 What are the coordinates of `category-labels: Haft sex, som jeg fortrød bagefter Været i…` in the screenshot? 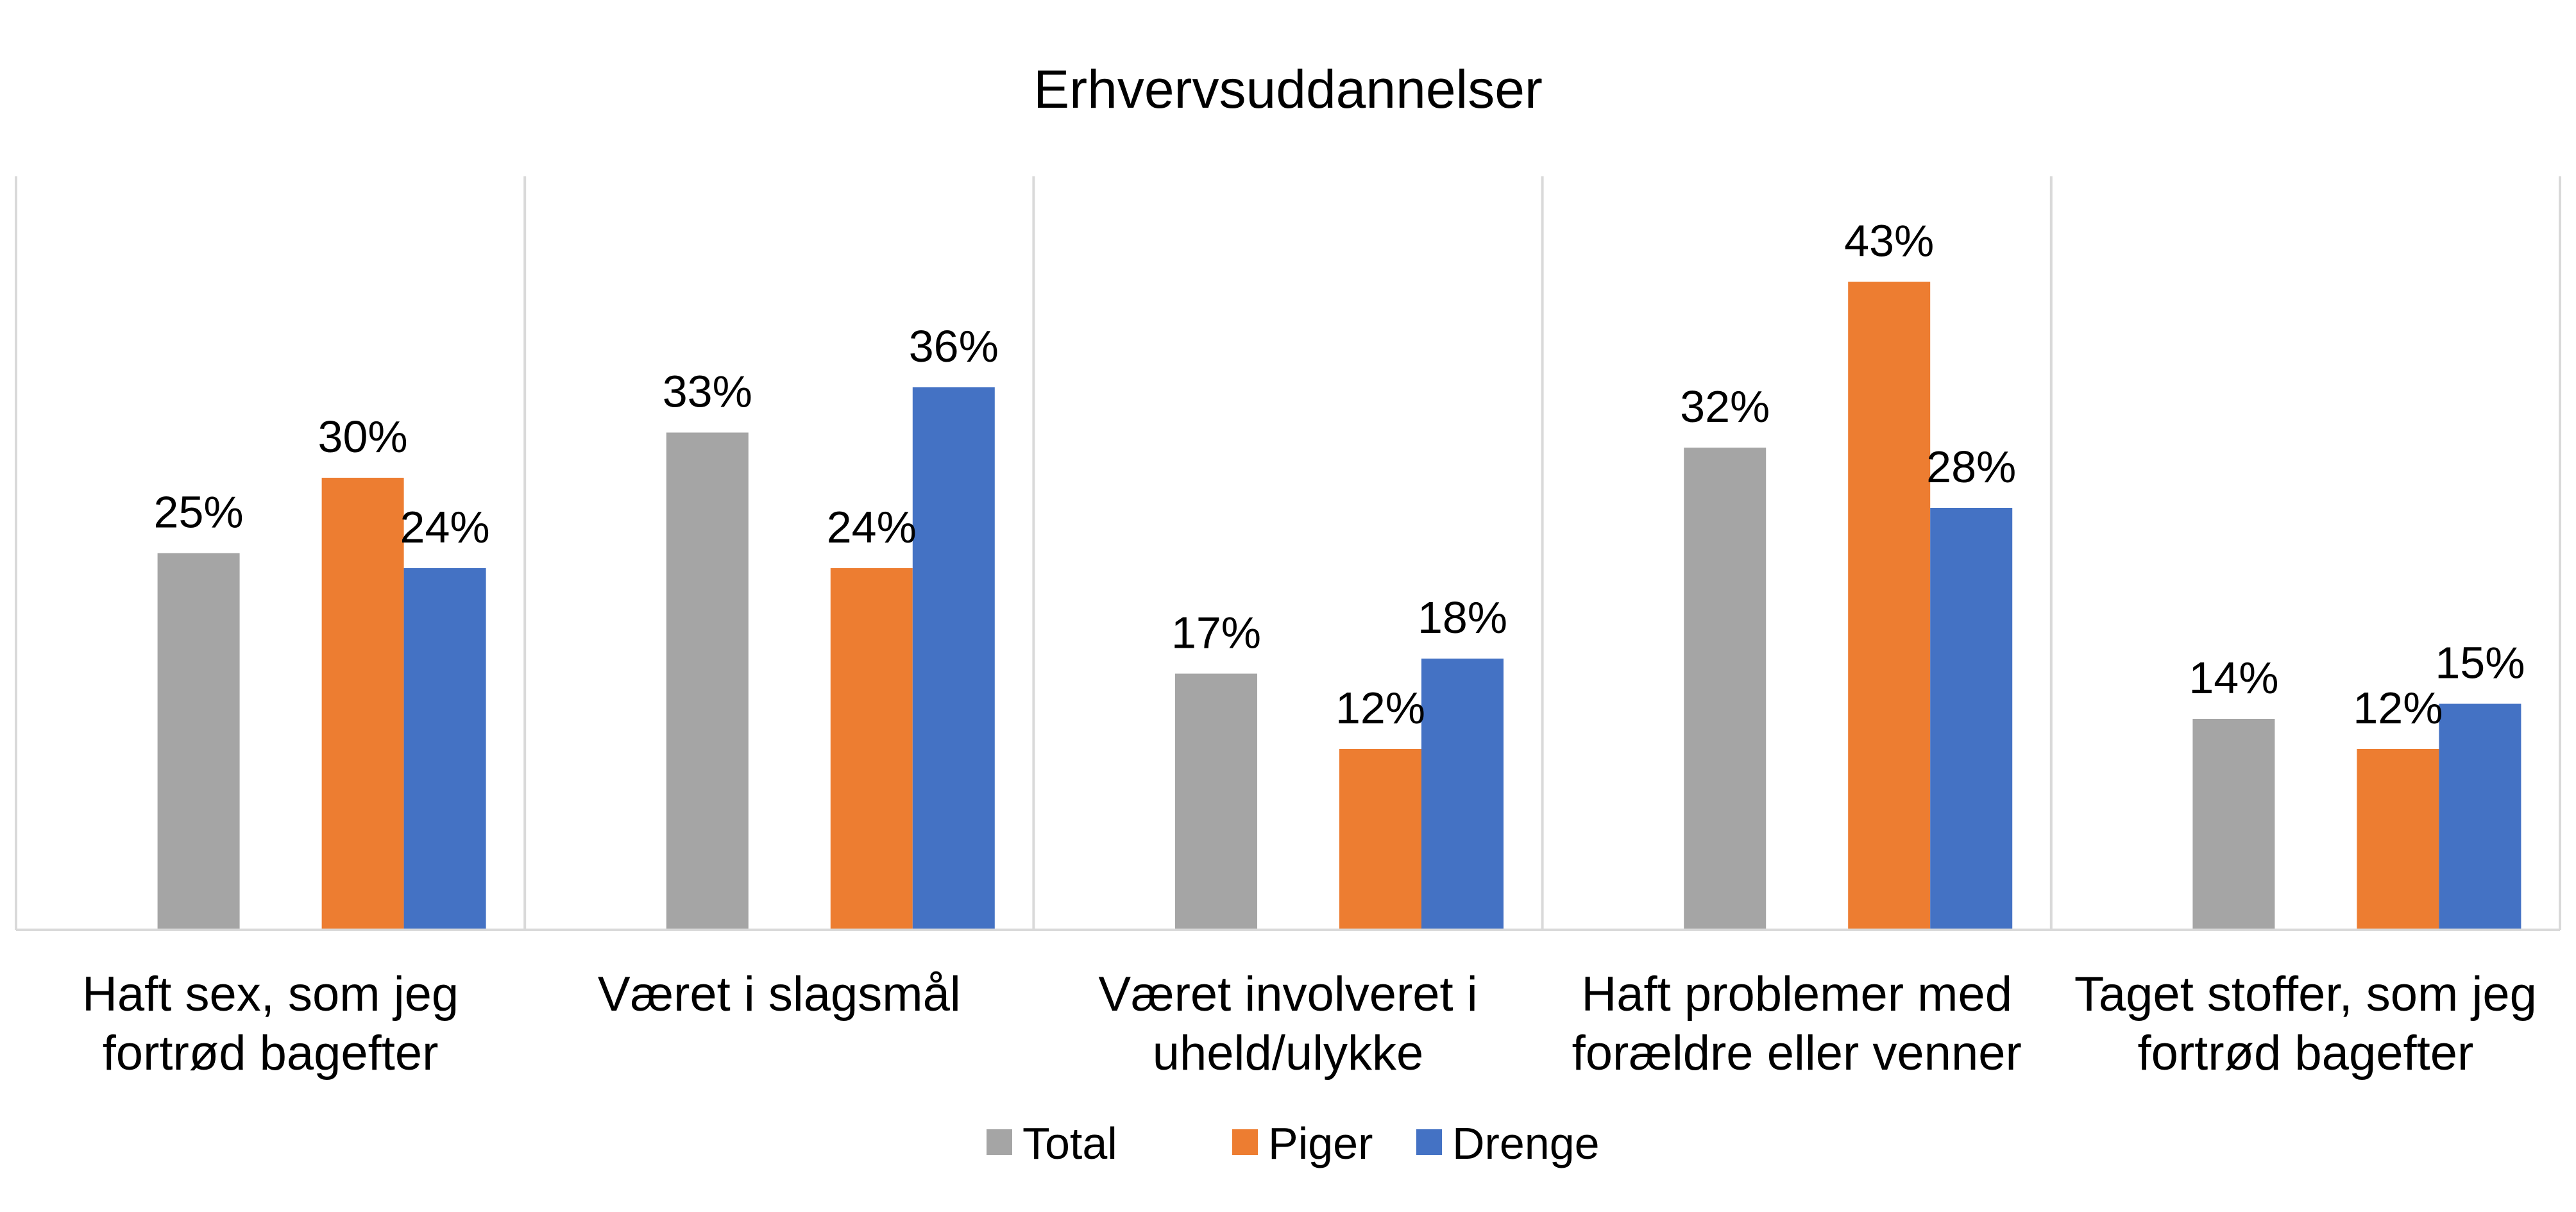 It's located at (1309, 1024).